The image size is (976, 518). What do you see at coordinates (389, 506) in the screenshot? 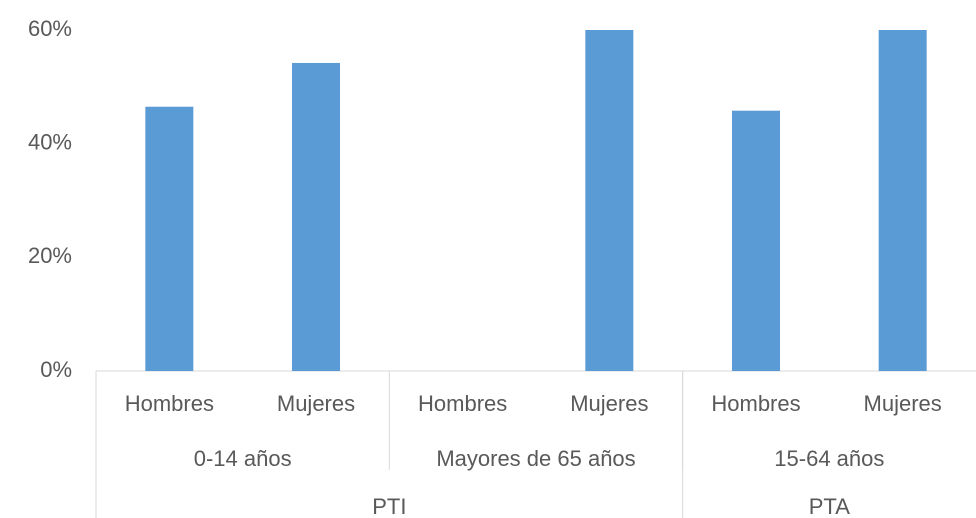
I see `super-group-label: PTI` at bounding box center [389, 506].